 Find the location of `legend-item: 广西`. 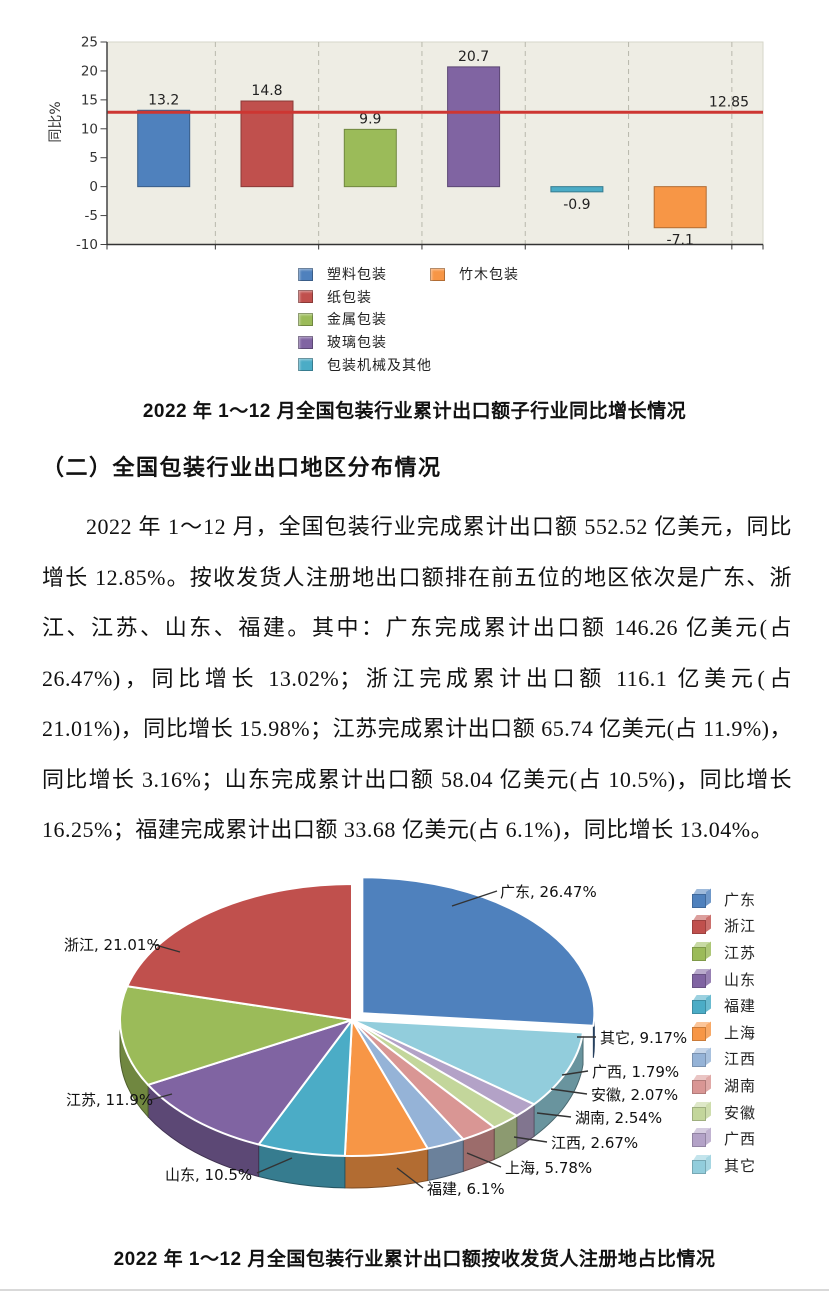

legend-item: 广西 is located at coordinates (724, 1138).